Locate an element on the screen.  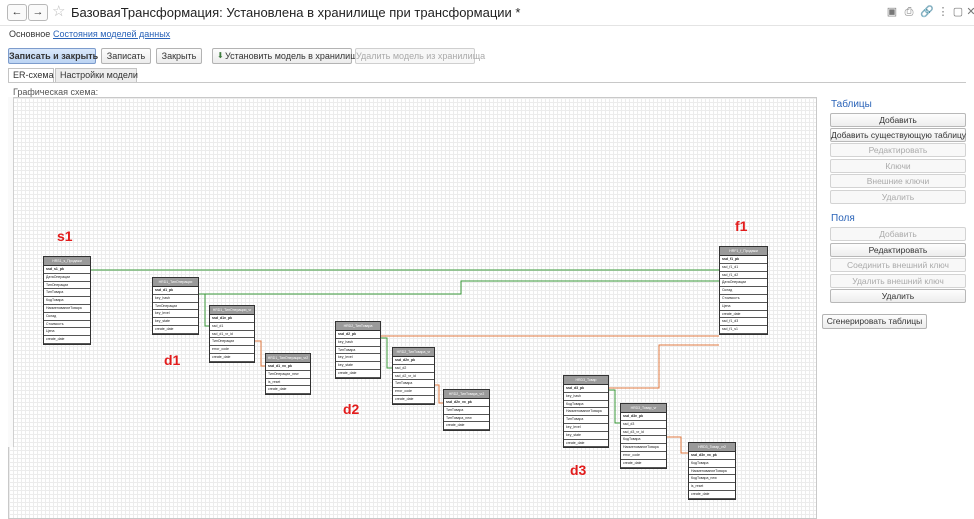
entity-field: КодТовара_new is located at coordinates (712, 479).